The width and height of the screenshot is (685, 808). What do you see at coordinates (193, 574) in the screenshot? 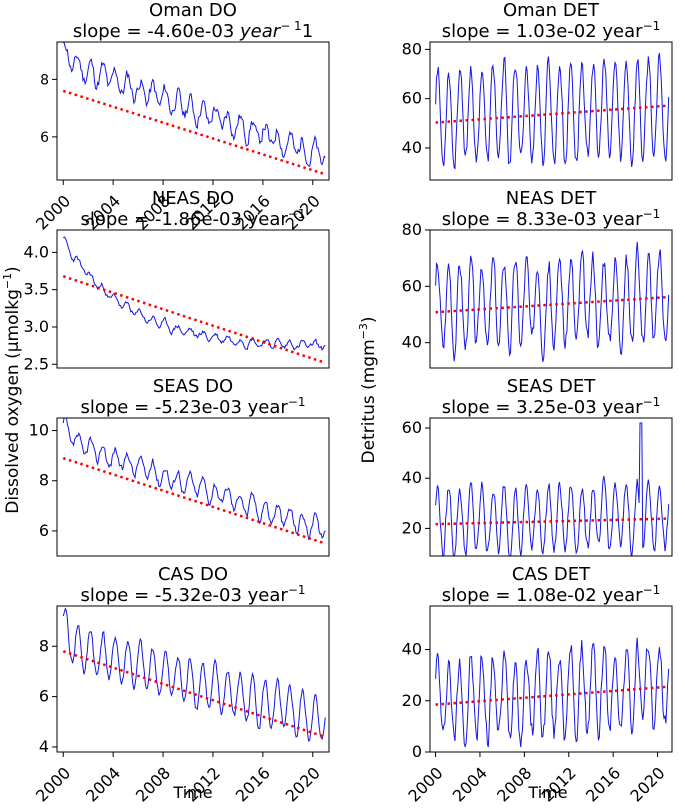
I see `chart-title: CAS DO` at bounding box center [193, 574].